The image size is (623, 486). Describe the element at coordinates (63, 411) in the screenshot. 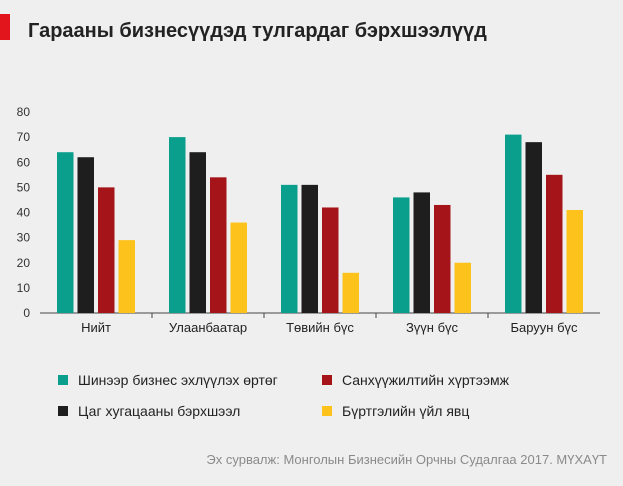

I see `legend-swatch-time` at that location.